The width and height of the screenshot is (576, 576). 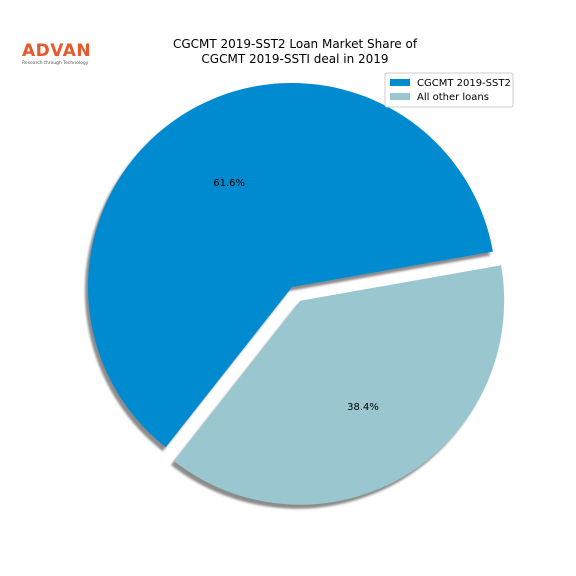 I want to click on pie-labels: 61.6% 38.4%, so click(x=296, y=295).